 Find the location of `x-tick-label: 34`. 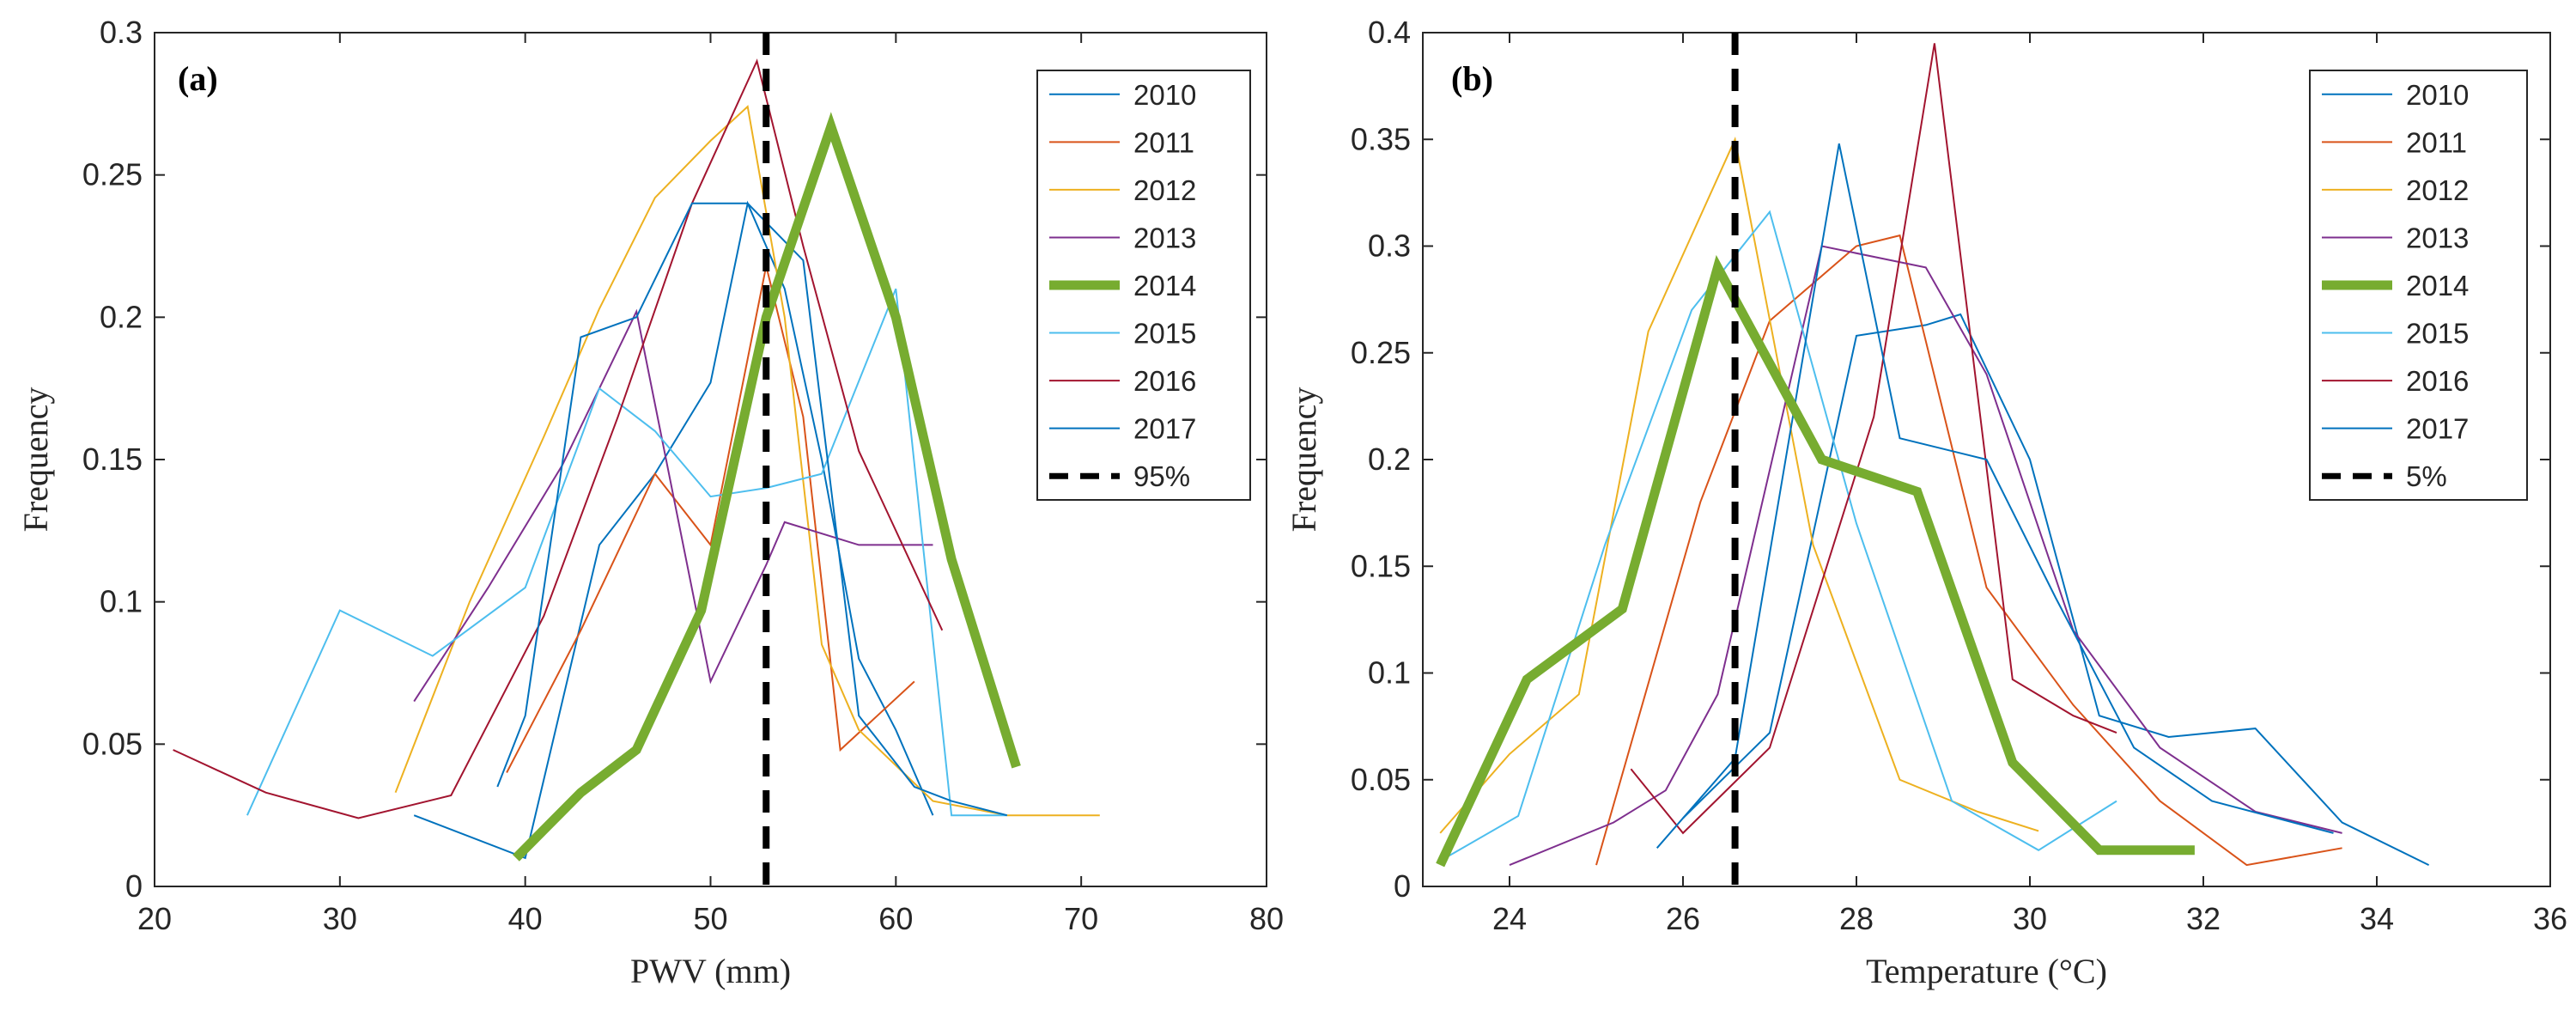

x-tick-label: 34 is located at coordinates (2377, 918).